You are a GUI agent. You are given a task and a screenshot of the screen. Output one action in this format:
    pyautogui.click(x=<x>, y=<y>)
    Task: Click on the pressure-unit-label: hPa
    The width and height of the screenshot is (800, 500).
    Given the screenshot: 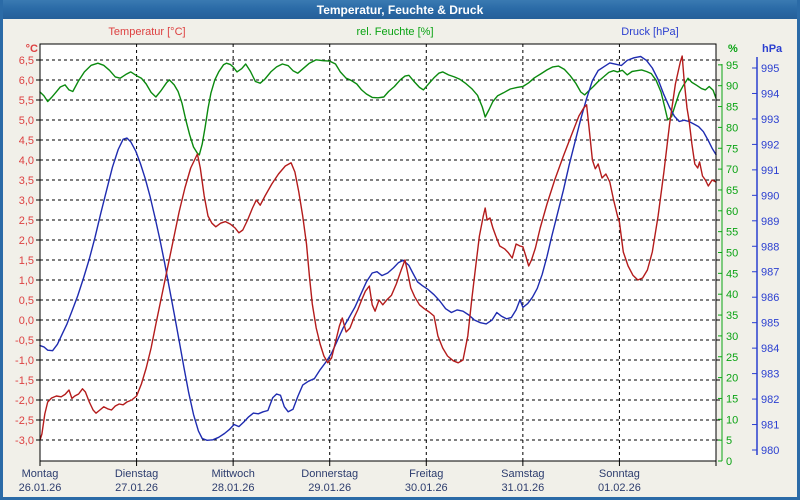 What is the action you would take?
    pyautogui.click(x=772, y=49)
    